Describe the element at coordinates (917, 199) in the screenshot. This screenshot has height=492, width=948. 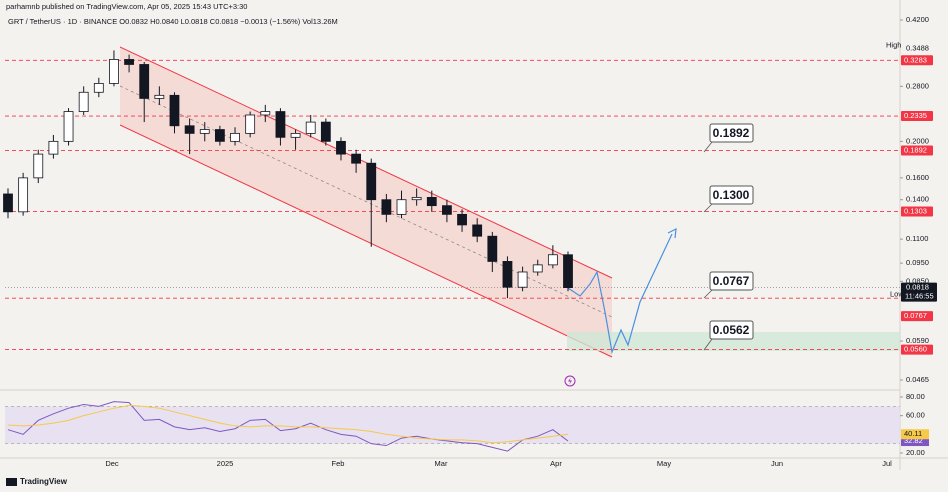
I see `y-tick-label: 0.1400` at that location.